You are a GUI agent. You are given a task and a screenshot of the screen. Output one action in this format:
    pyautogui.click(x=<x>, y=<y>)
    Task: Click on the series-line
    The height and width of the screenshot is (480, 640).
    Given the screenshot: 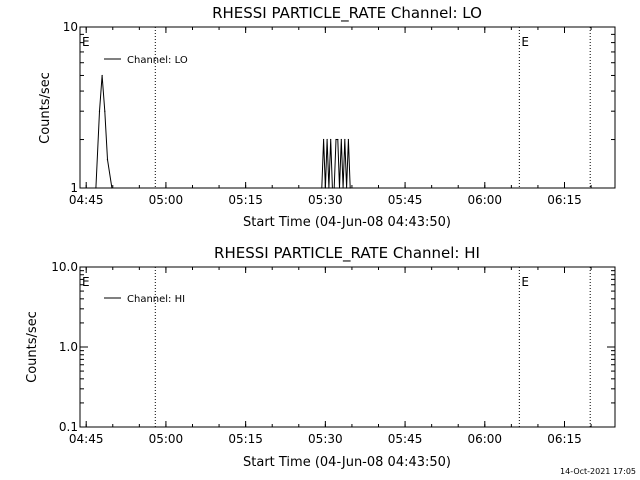 What is the action you would take?
    pyautogui.click(x=223, y=132)
    